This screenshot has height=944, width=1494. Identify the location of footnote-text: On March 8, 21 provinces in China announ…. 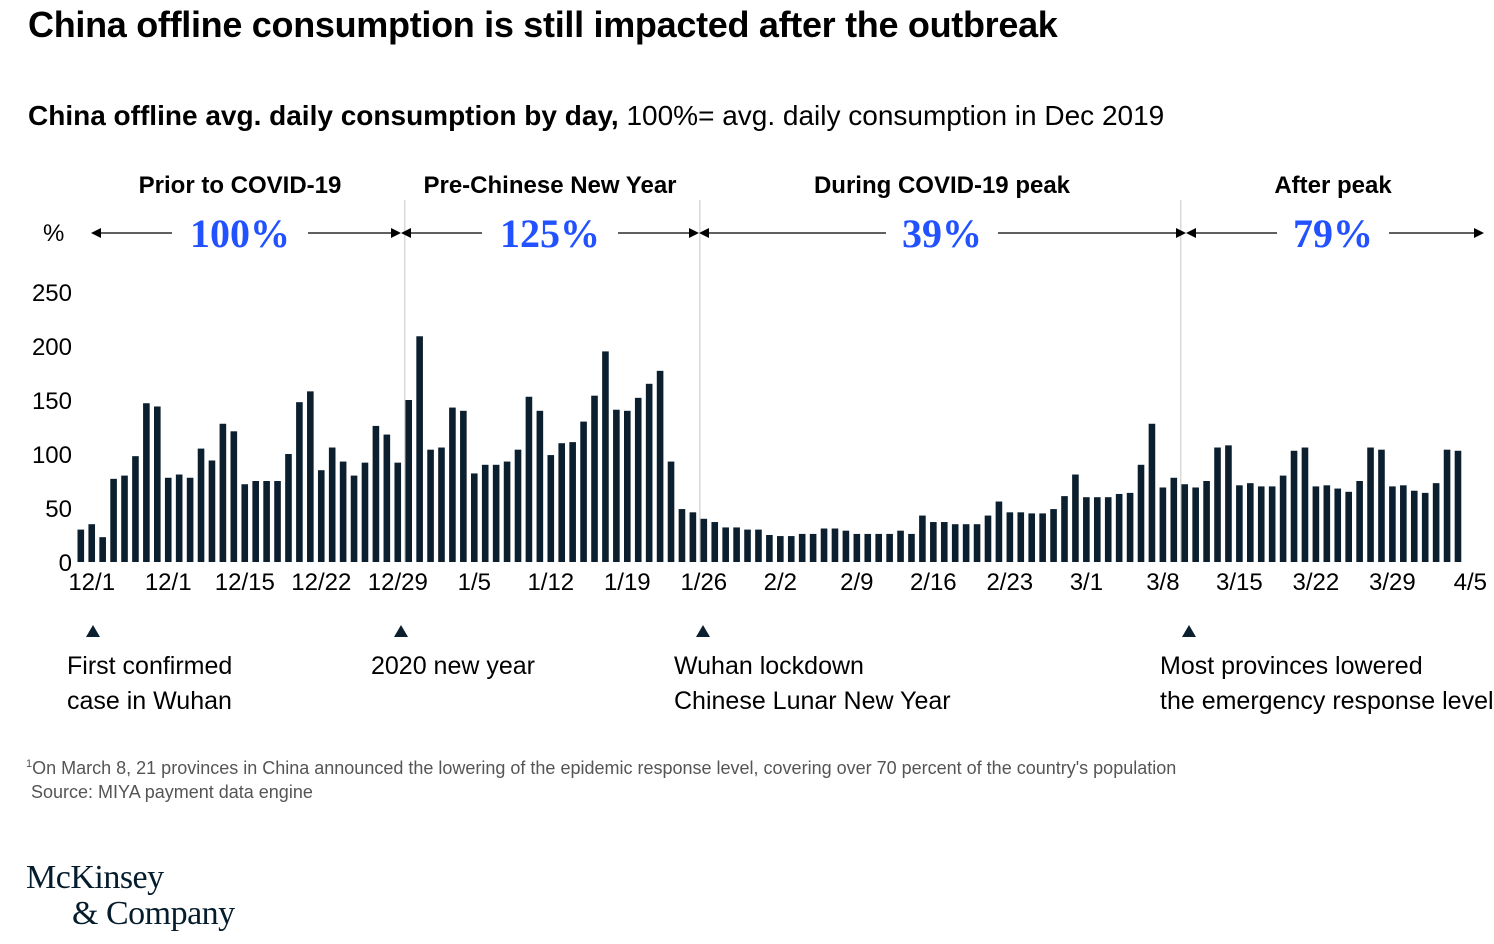
(604, 768).